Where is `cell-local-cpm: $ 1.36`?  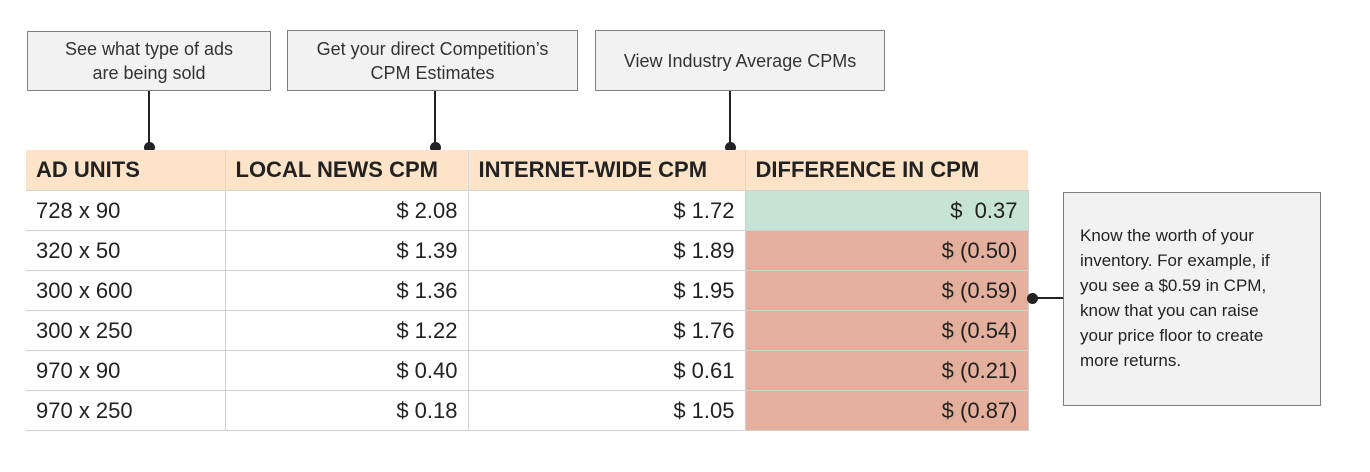 cell-local-cpm: $ 1.36 is located at coordinates (346, 290).